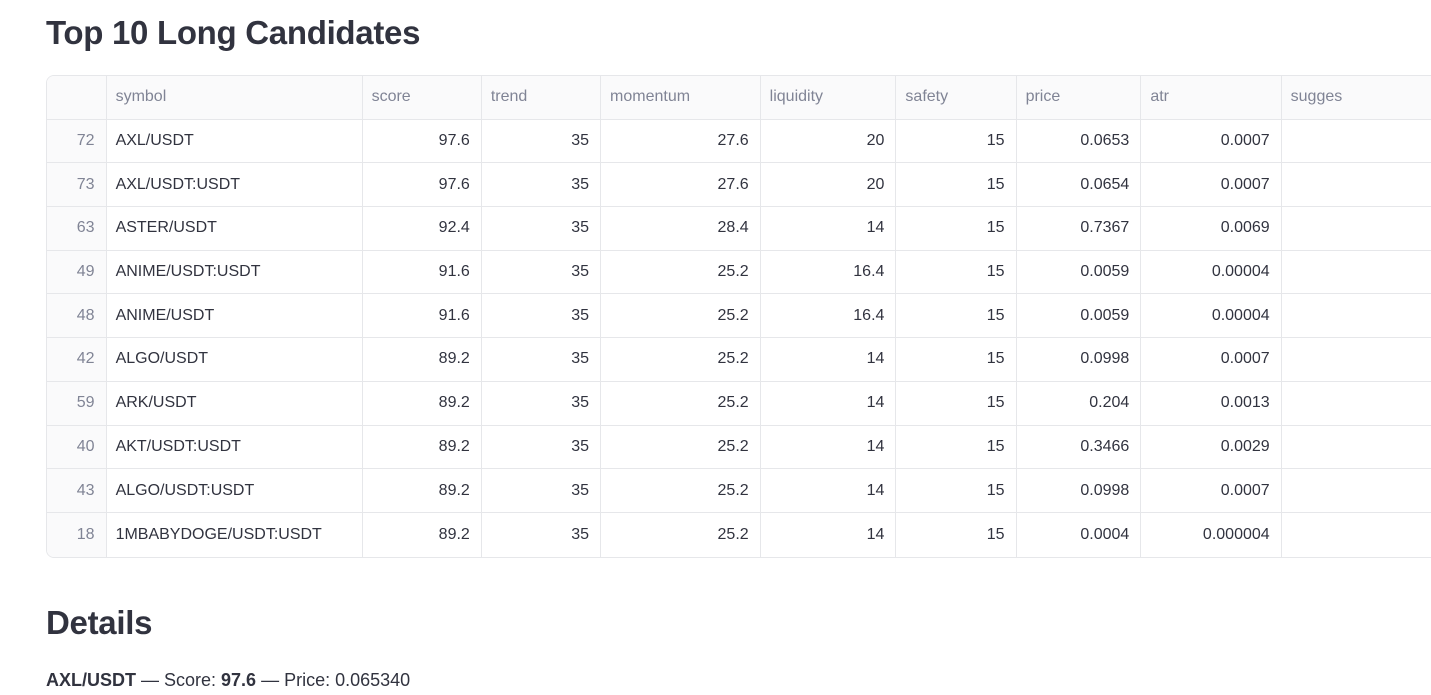  I want to click on column-header: sugges, so click(1356, 97).